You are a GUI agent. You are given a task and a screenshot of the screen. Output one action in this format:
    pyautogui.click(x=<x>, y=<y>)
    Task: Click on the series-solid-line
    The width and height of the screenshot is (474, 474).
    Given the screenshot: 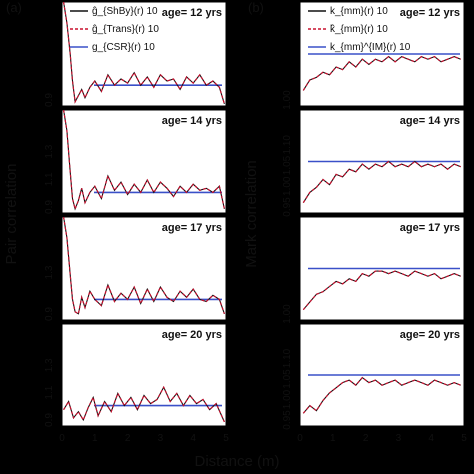 What is the action you would take?
    pyautogui.click(x=144, y=265)
    